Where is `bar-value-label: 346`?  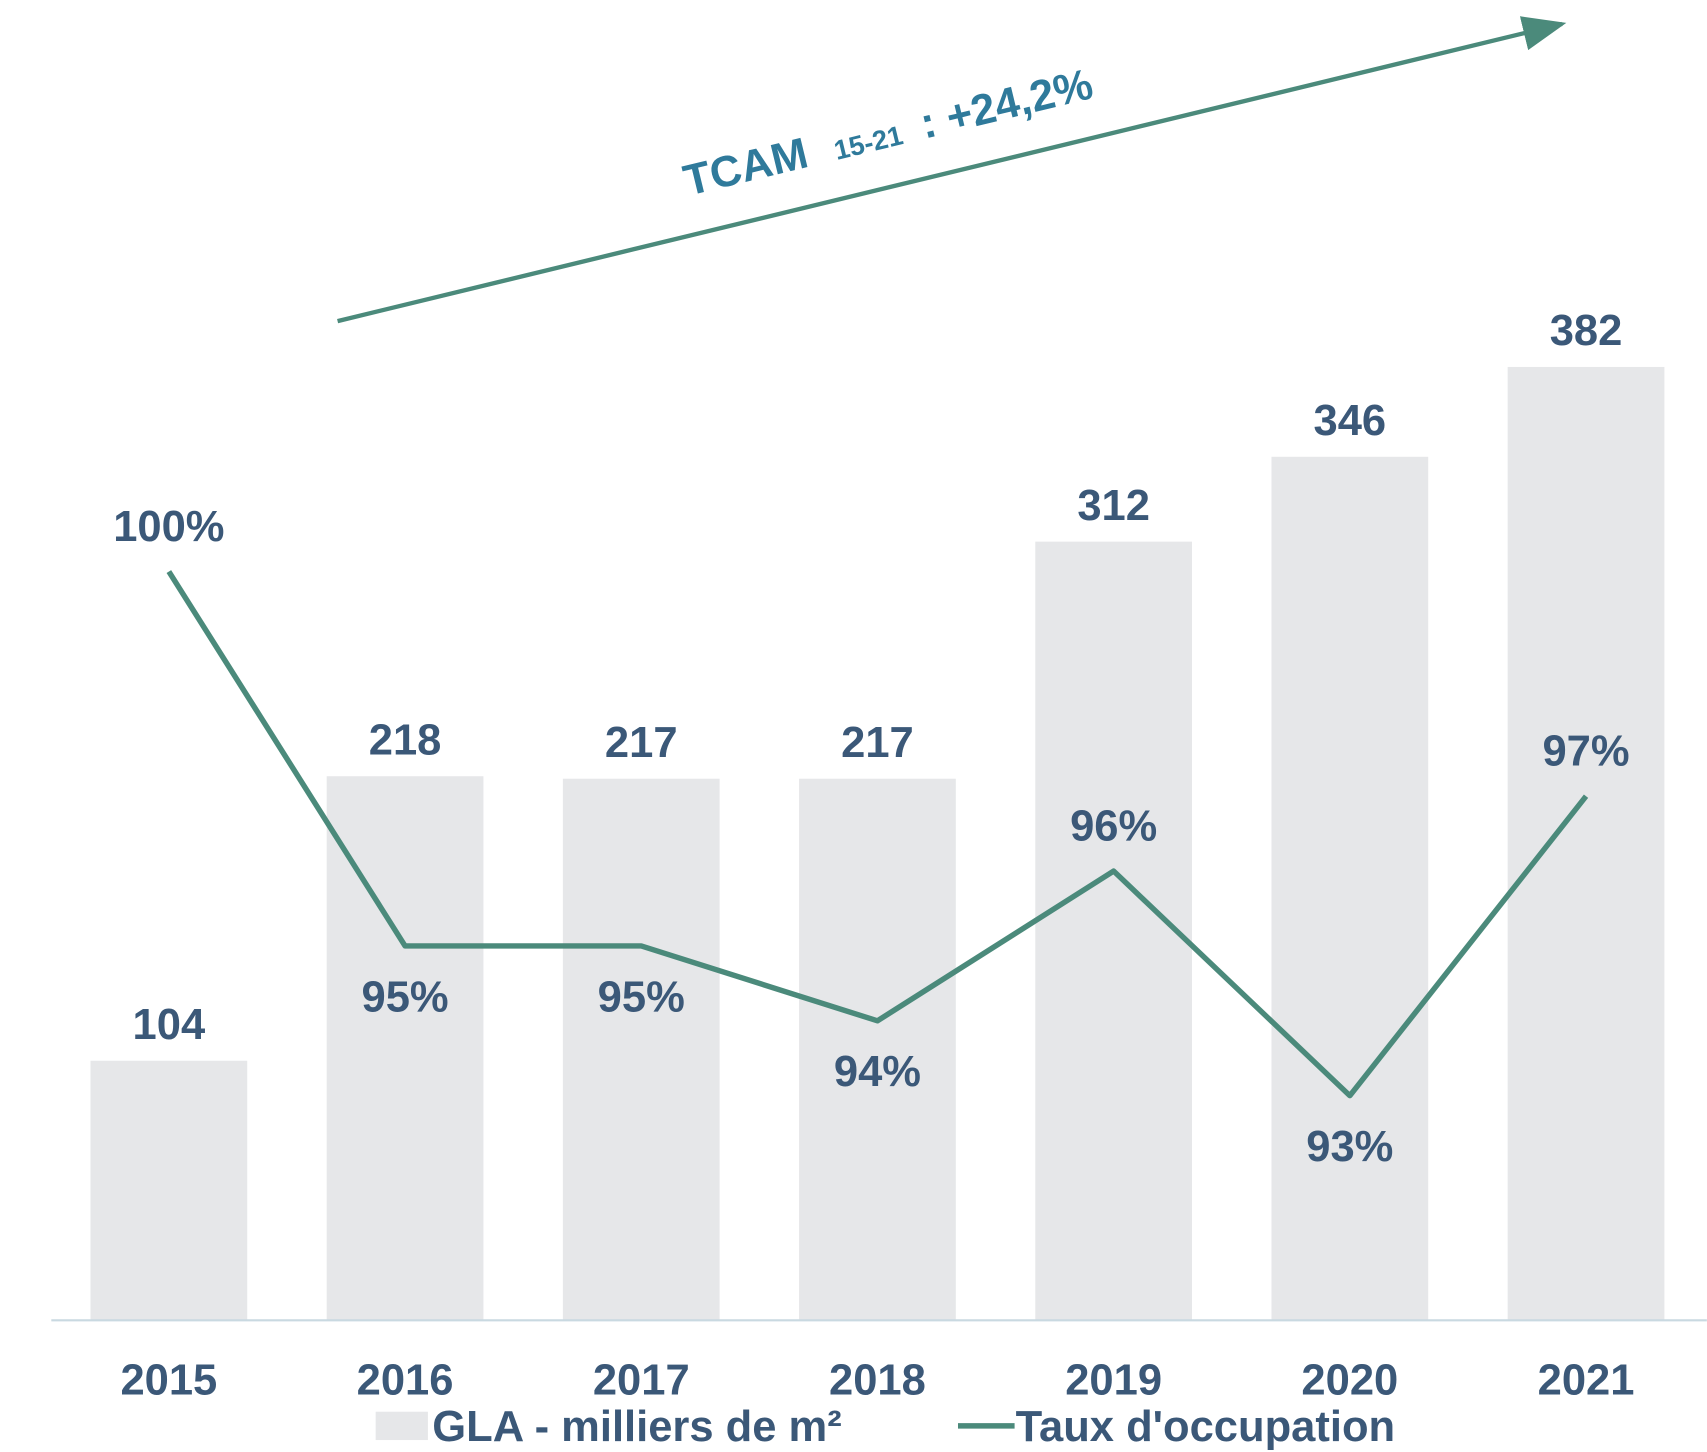 bar-value-label: 346 is located at coordinates (1350, 421).